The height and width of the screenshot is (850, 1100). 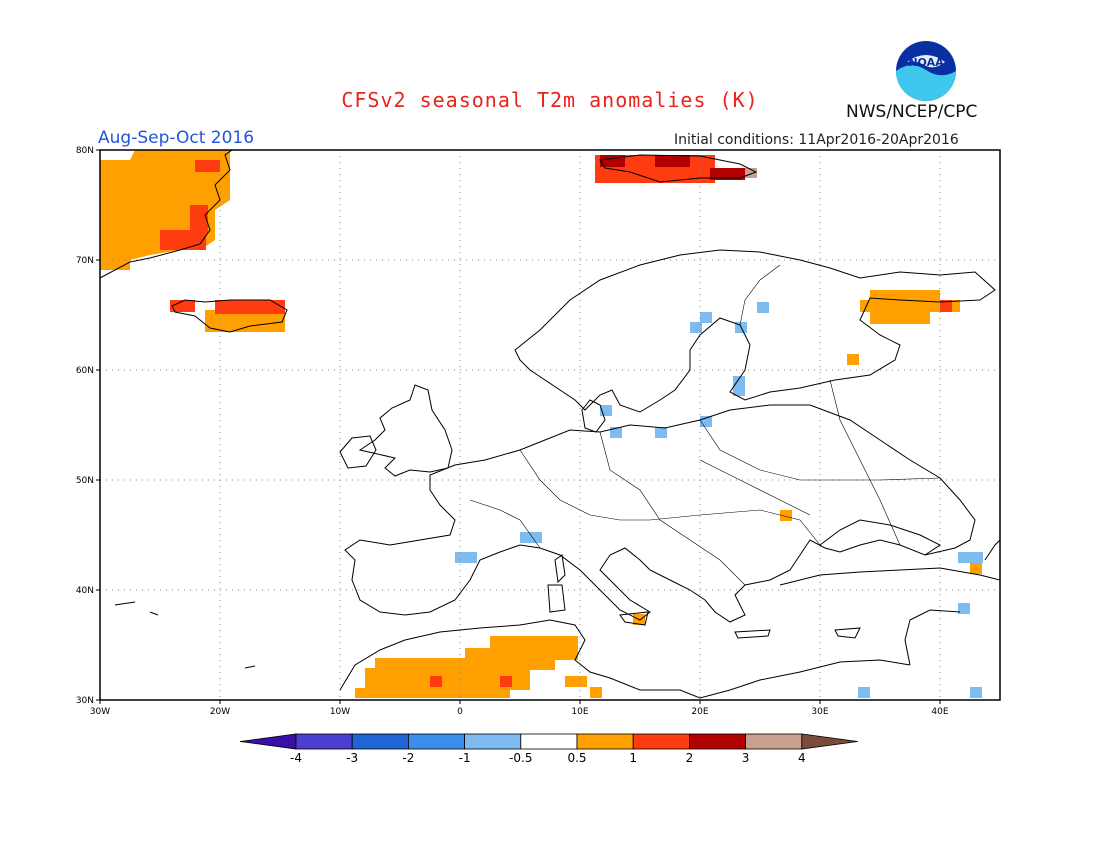 I want to click on colorbar-label: 0.5, so click(x=576, y=758).